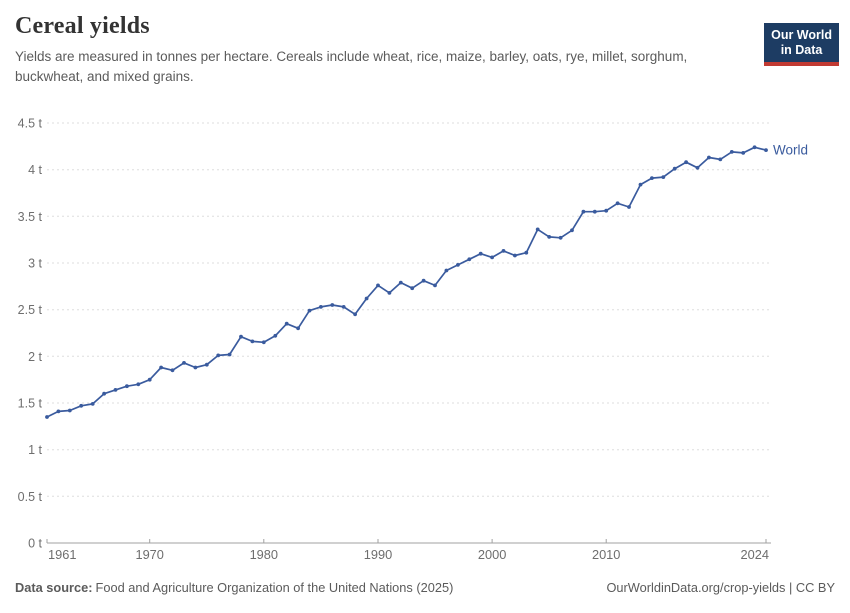 The height and width of the screenshot is (613, 850). I want to click on x-axis-tick-label: 1961, so click(62, 554).